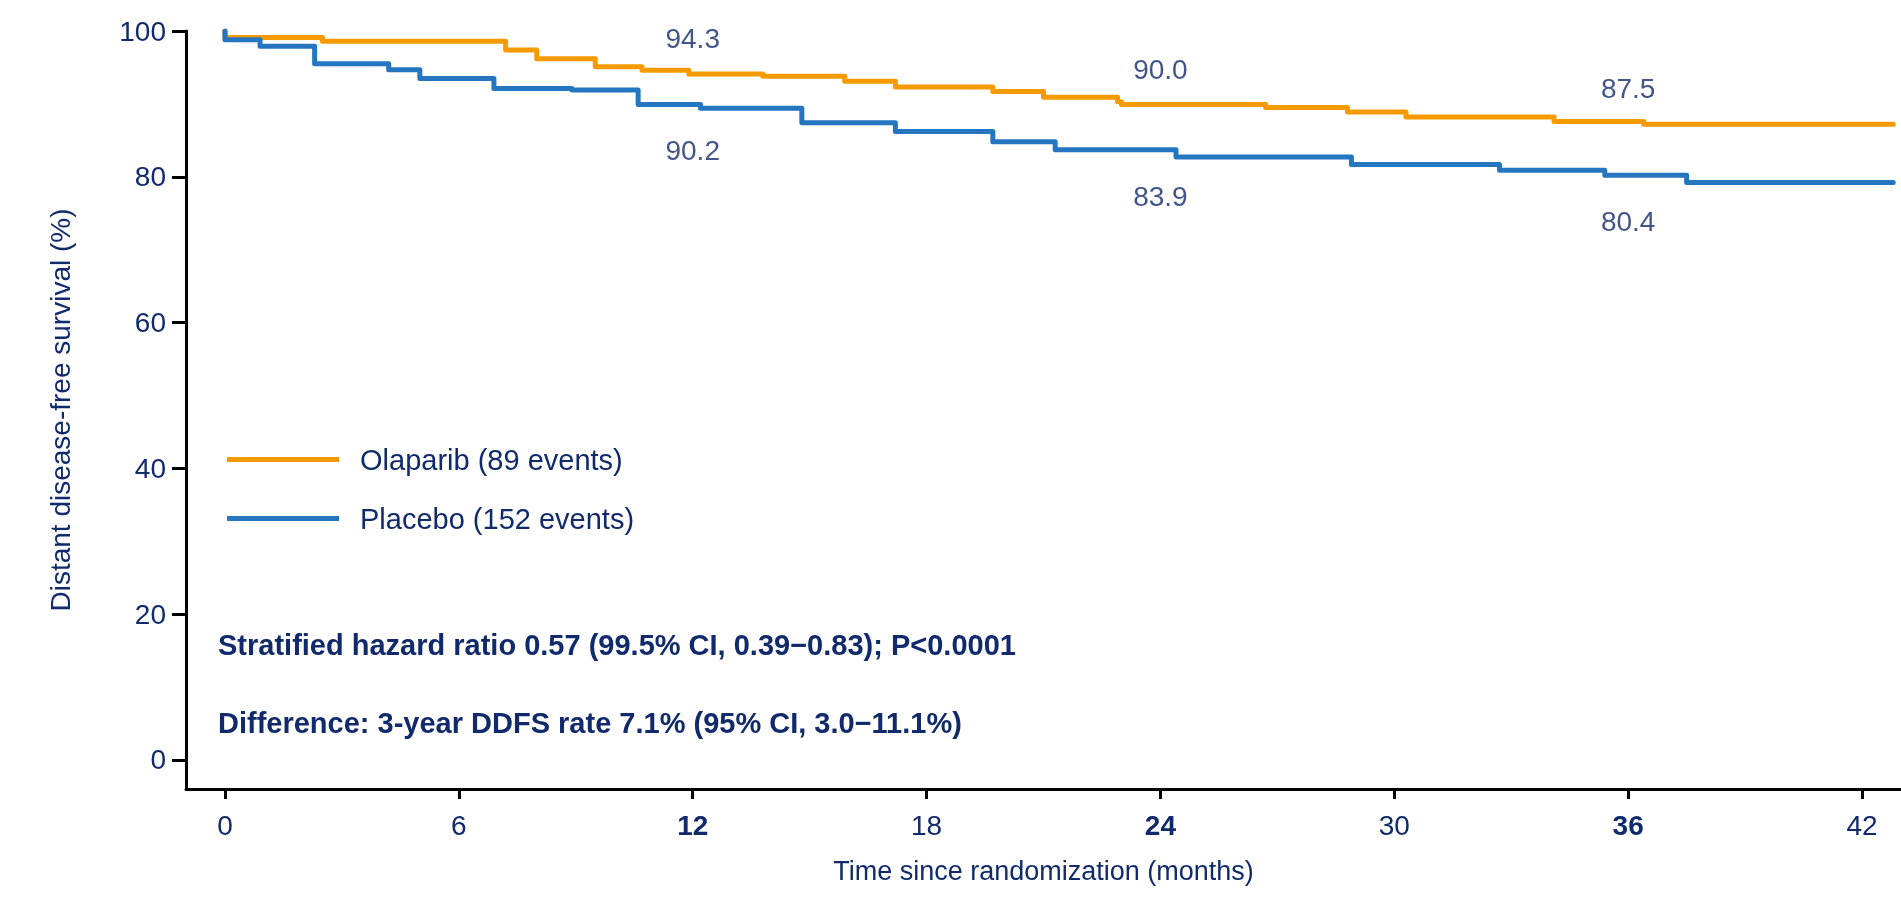  Describe the element at coordinates (497, 518) in the screenshot. I see `legend-label: Placebo (152 events)` at that location.